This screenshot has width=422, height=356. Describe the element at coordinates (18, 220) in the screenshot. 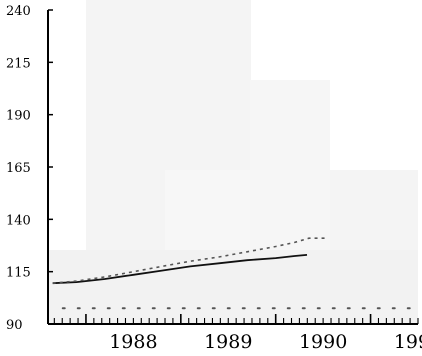

I see `y-tick-label: 140` at that location.